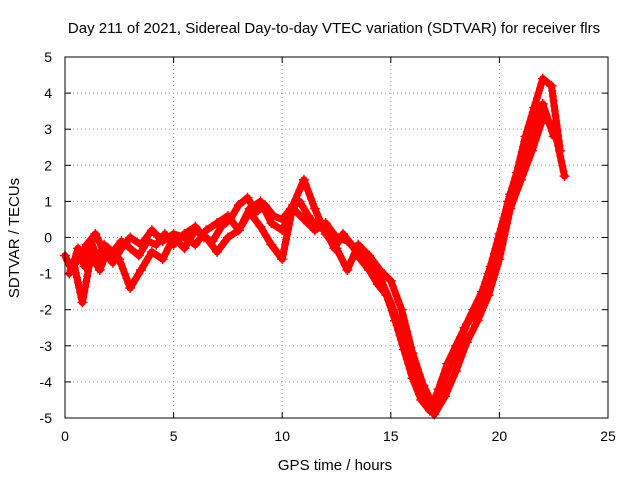 The image size is (640, 480). I want to click on y-tick-label: -4, so click(46, 382).